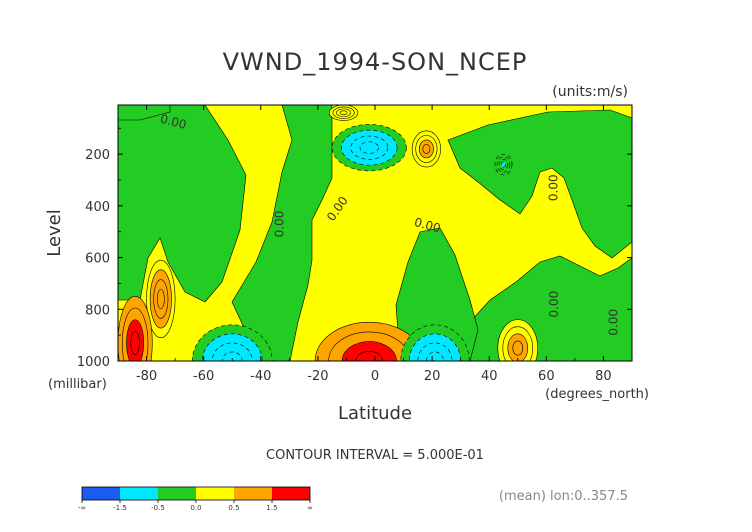  Describe the element at coordinates (603, 376) in the screenshot. I see `x-tick-label: 80` at that location.